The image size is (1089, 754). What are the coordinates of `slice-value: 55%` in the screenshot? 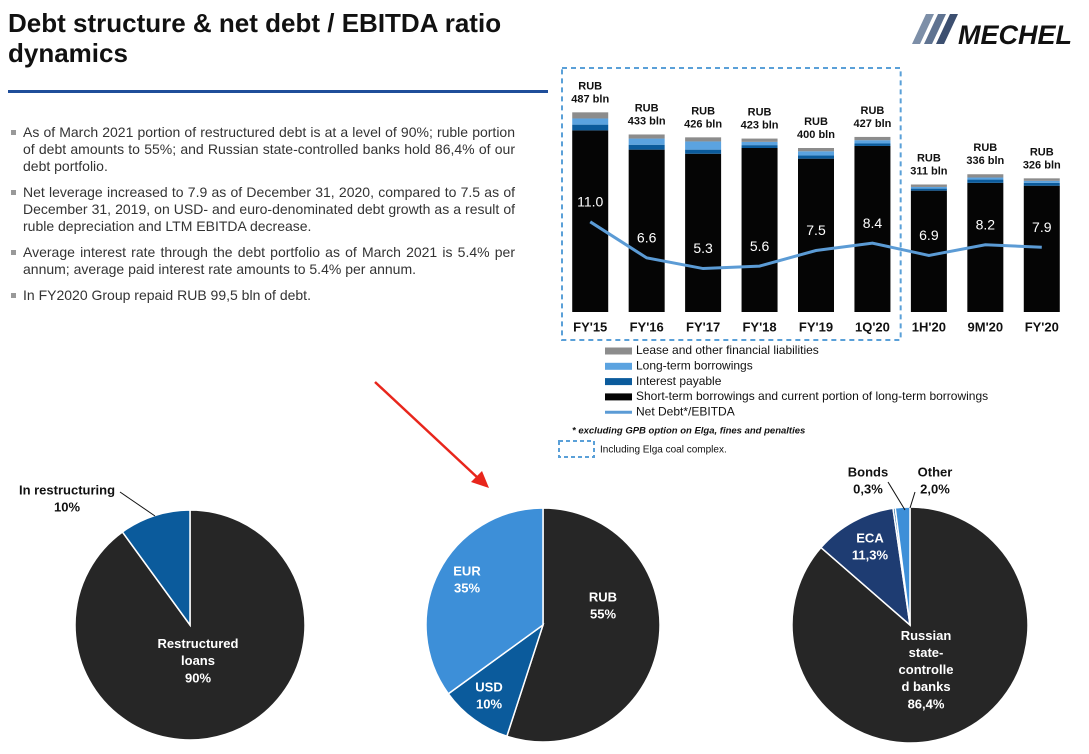 It's located at (603, 613).